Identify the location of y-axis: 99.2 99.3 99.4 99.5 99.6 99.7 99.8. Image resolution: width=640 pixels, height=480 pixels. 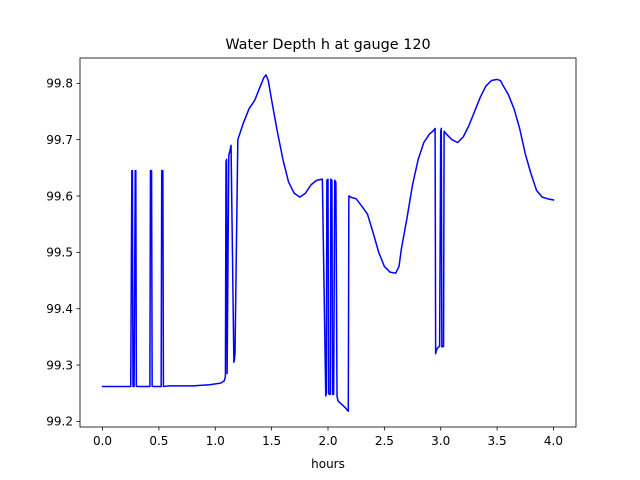
(63, 253).